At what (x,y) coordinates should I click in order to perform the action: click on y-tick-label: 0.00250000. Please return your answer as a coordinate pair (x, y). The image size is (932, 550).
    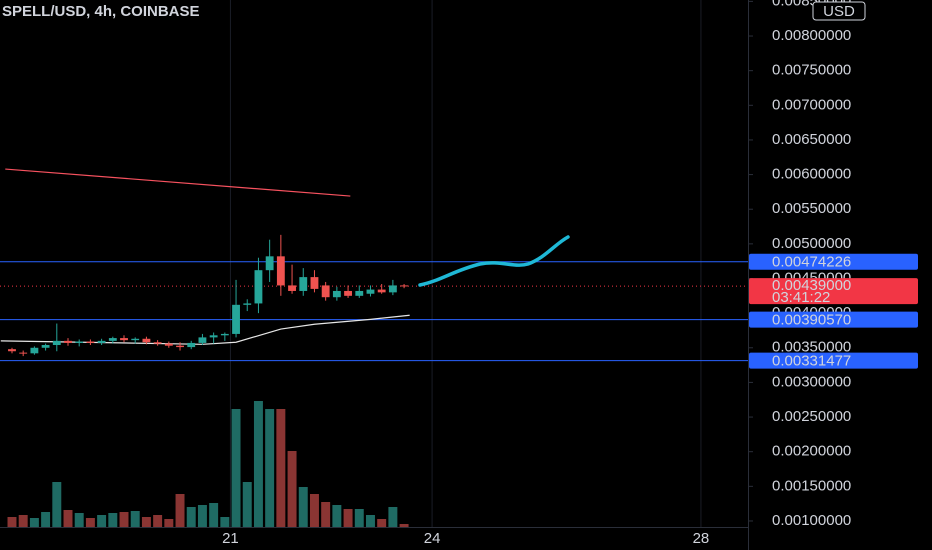
    Looking at the image, I should click on (811, 416).